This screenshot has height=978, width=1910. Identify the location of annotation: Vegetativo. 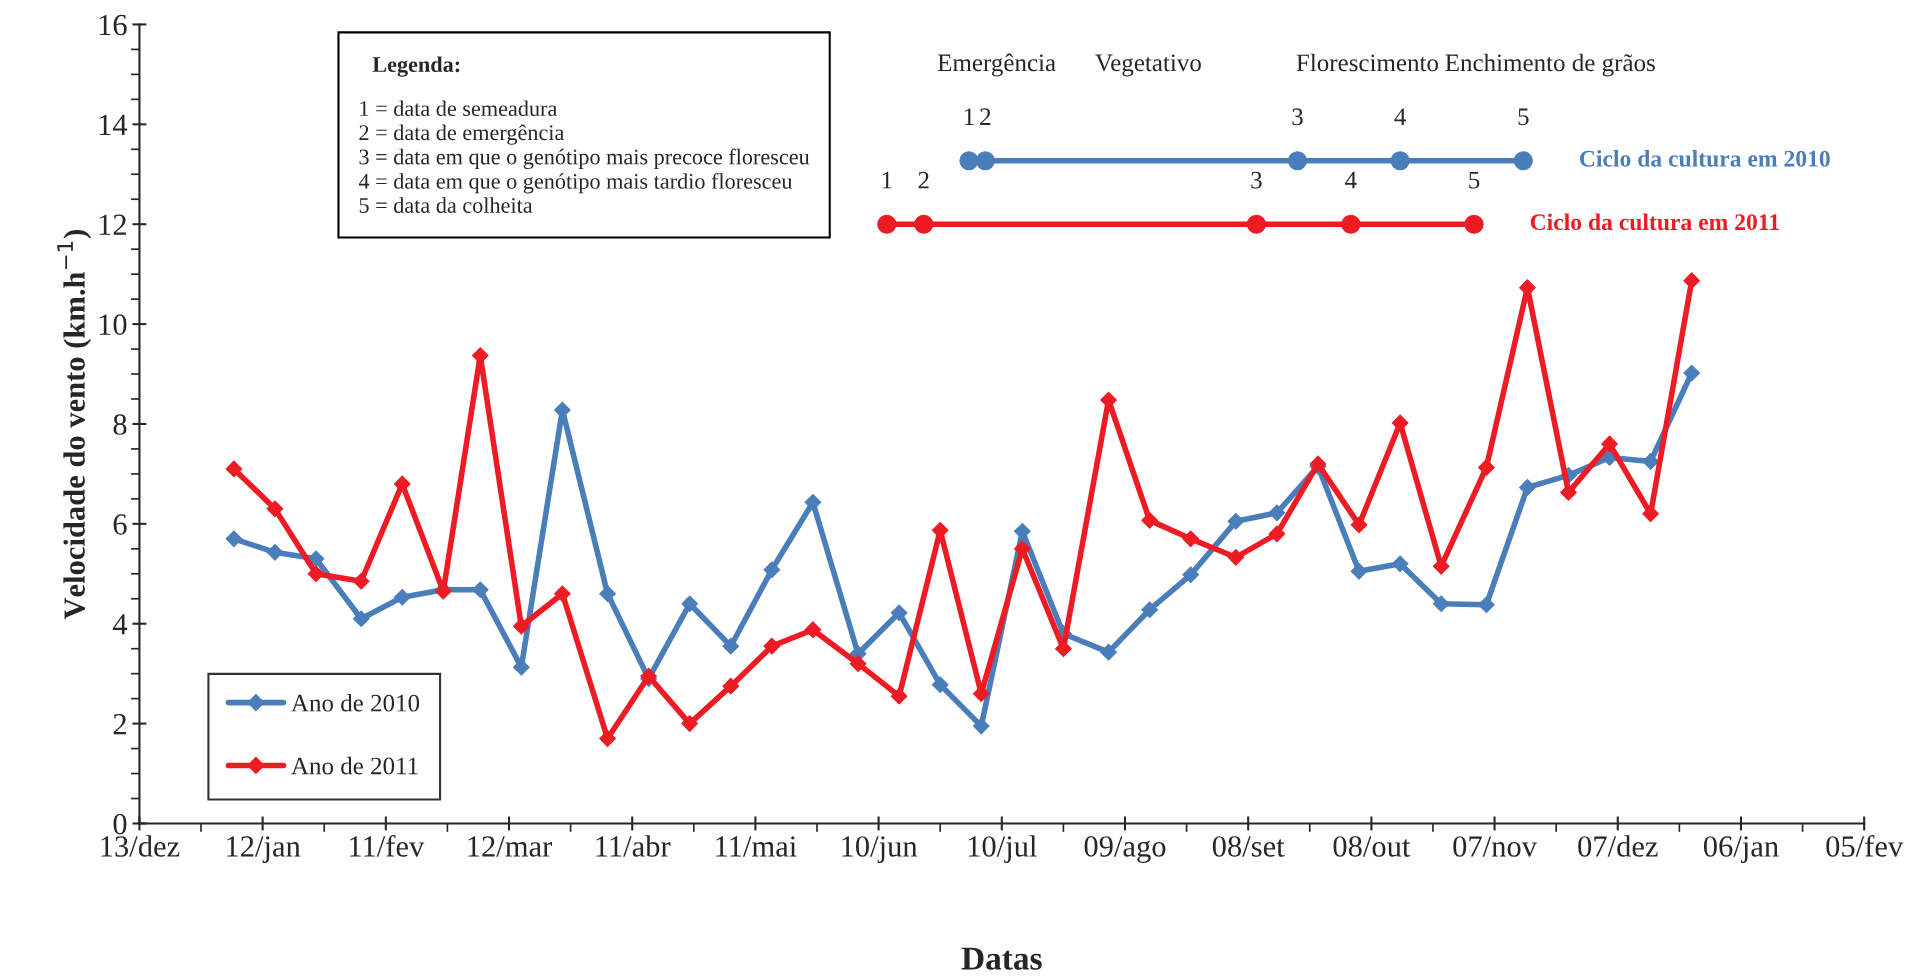
(1148, 65).